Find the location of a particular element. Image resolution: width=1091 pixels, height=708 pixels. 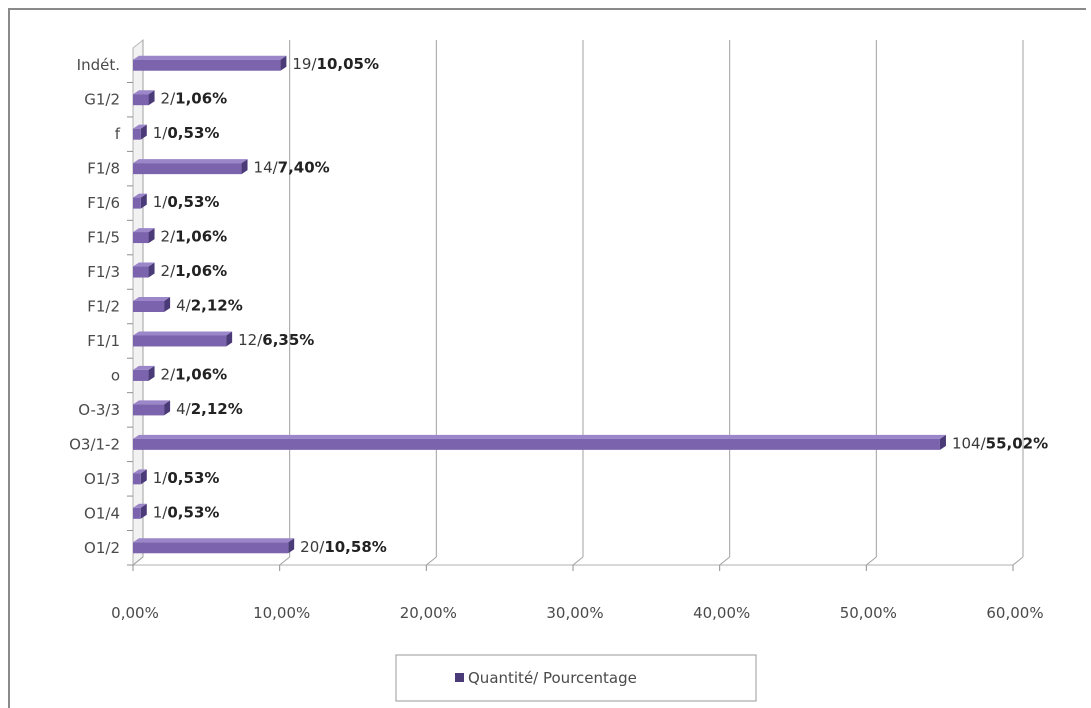

data-label: 12/6,35% is located at coordinates (276, 340).